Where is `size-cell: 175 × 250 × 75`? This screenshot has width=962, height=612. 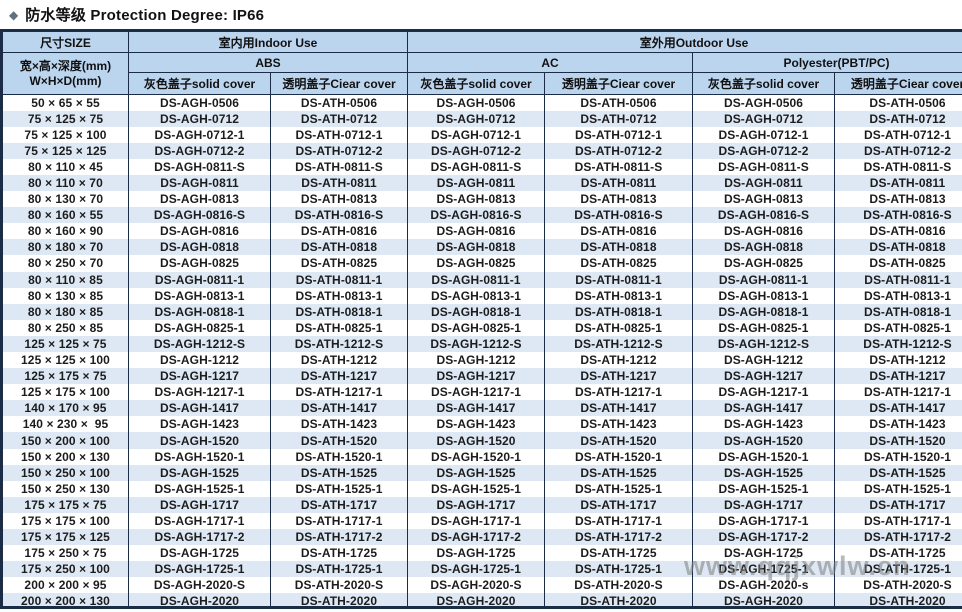 size-cell: 175 × 250 × 75 is located at coordinates (65, 553).